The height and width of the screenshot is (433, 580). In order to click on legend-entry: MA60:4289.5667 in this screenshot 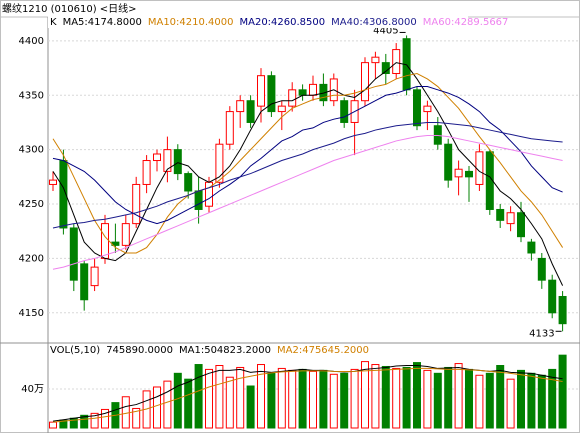, I will do `click(466, 22)`.